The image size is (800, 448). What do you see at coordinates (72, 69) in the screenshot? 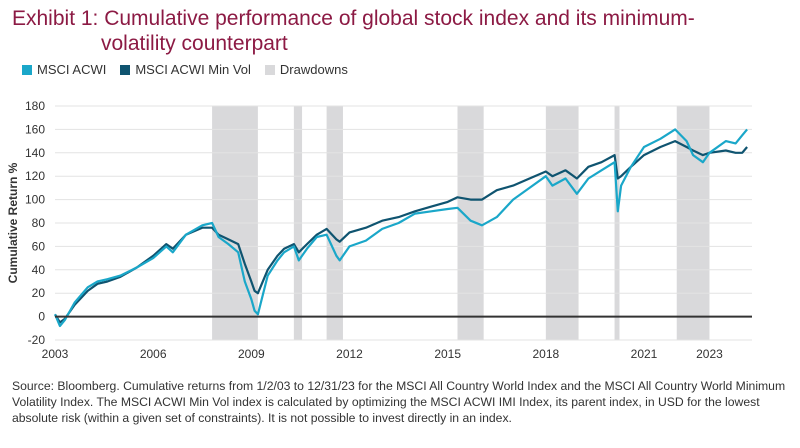
I see `legend-label-acwi: MSCI ACWI` at bounding box center [72, 69].